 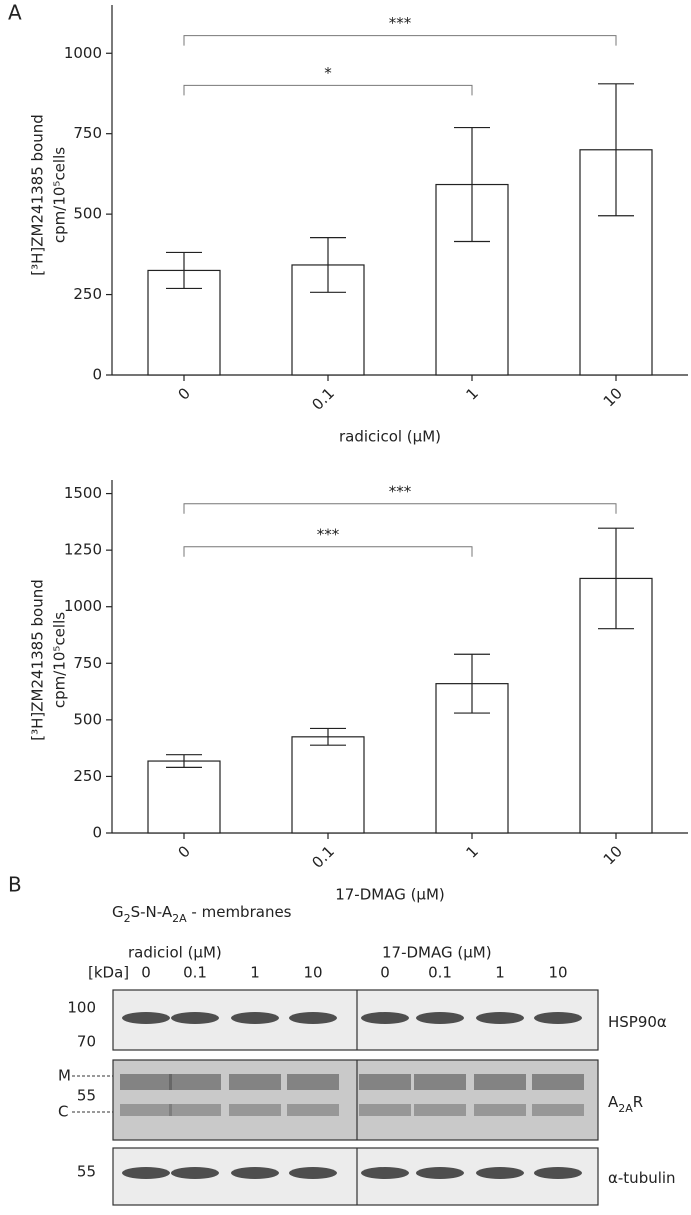 I want to click on marker-label: 70, so click(x=86, y=1042).